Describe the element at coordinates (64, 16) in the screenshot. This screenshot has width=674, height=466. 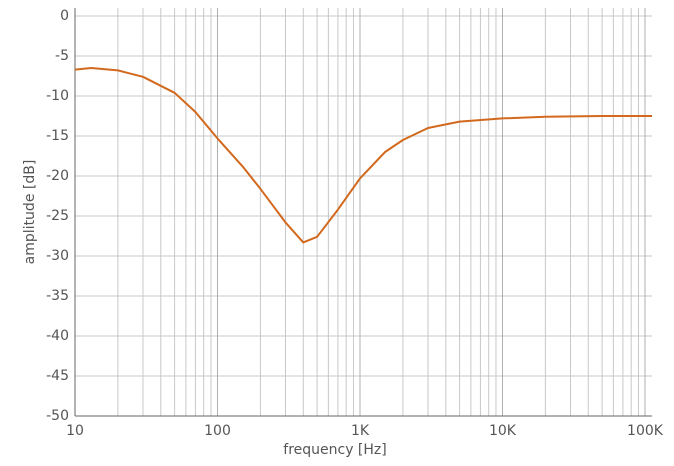
I see `y-tick-label: 0` at that location.